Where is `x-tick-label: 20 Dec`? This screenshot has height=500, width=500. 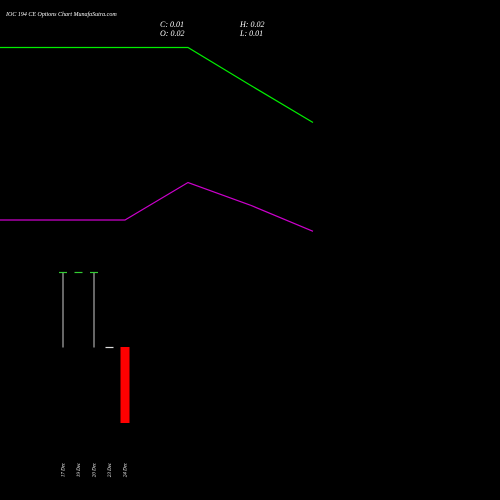 x-tick-label: 20 Dec is located at coordinates (95, 469).